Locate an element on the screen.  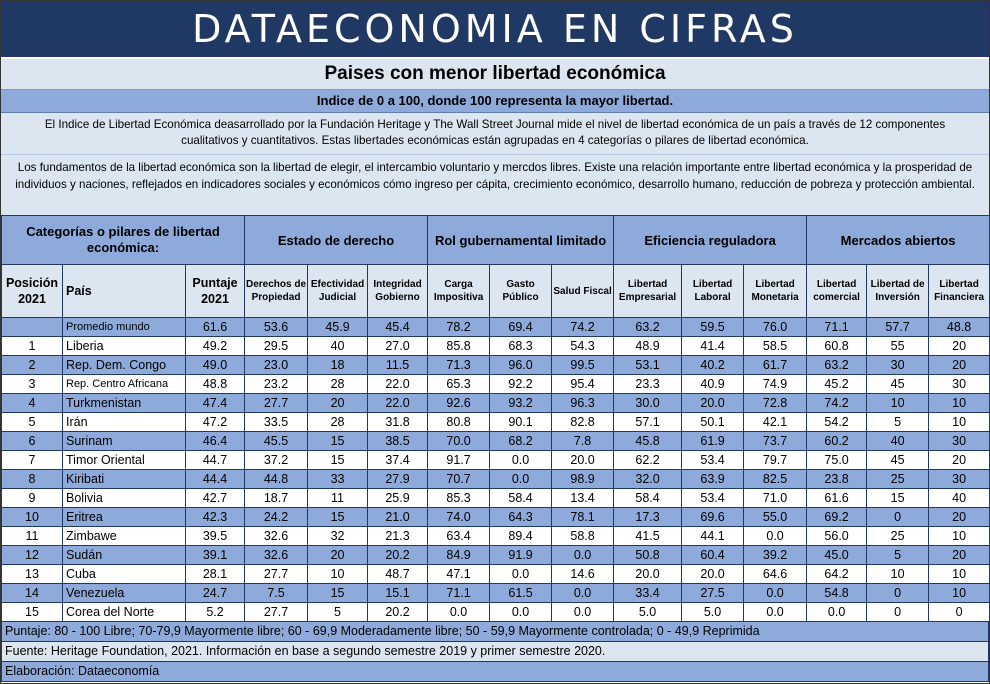
value-cell: 40.9 is located at coordinates (713, 384).